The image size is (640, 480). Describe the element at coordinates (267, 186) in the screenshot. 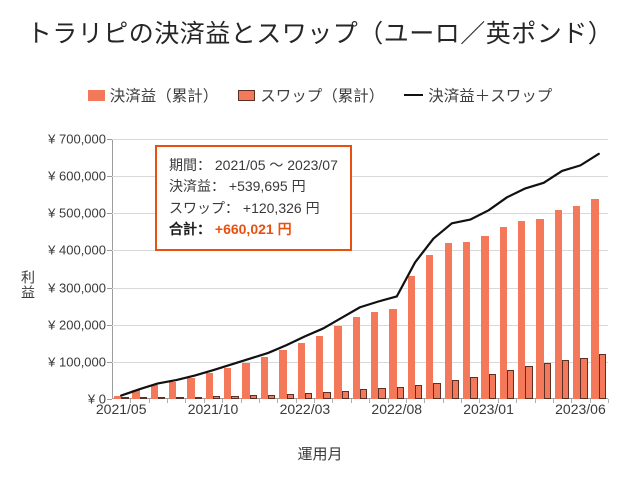

I see `annotation-profit-value: +539,695 円` at that location.